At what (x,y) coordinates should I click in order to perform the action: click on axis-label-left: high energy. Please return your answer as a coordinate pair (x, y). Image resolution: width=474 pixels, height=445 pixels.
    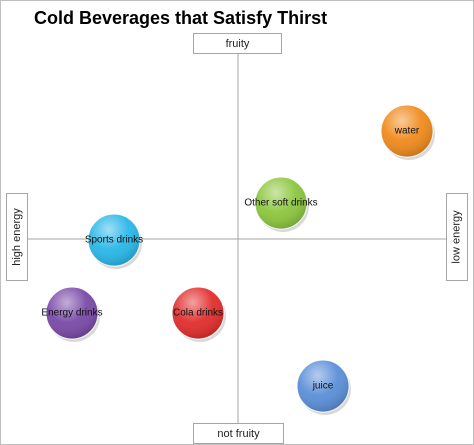
    Looking at the image, I should click on (17, 237).